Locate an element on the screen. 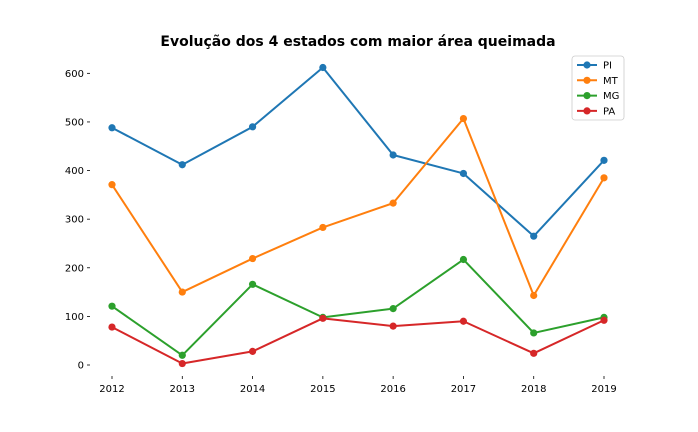  y-tick-label: 600 is located at coordinates (74, 74).